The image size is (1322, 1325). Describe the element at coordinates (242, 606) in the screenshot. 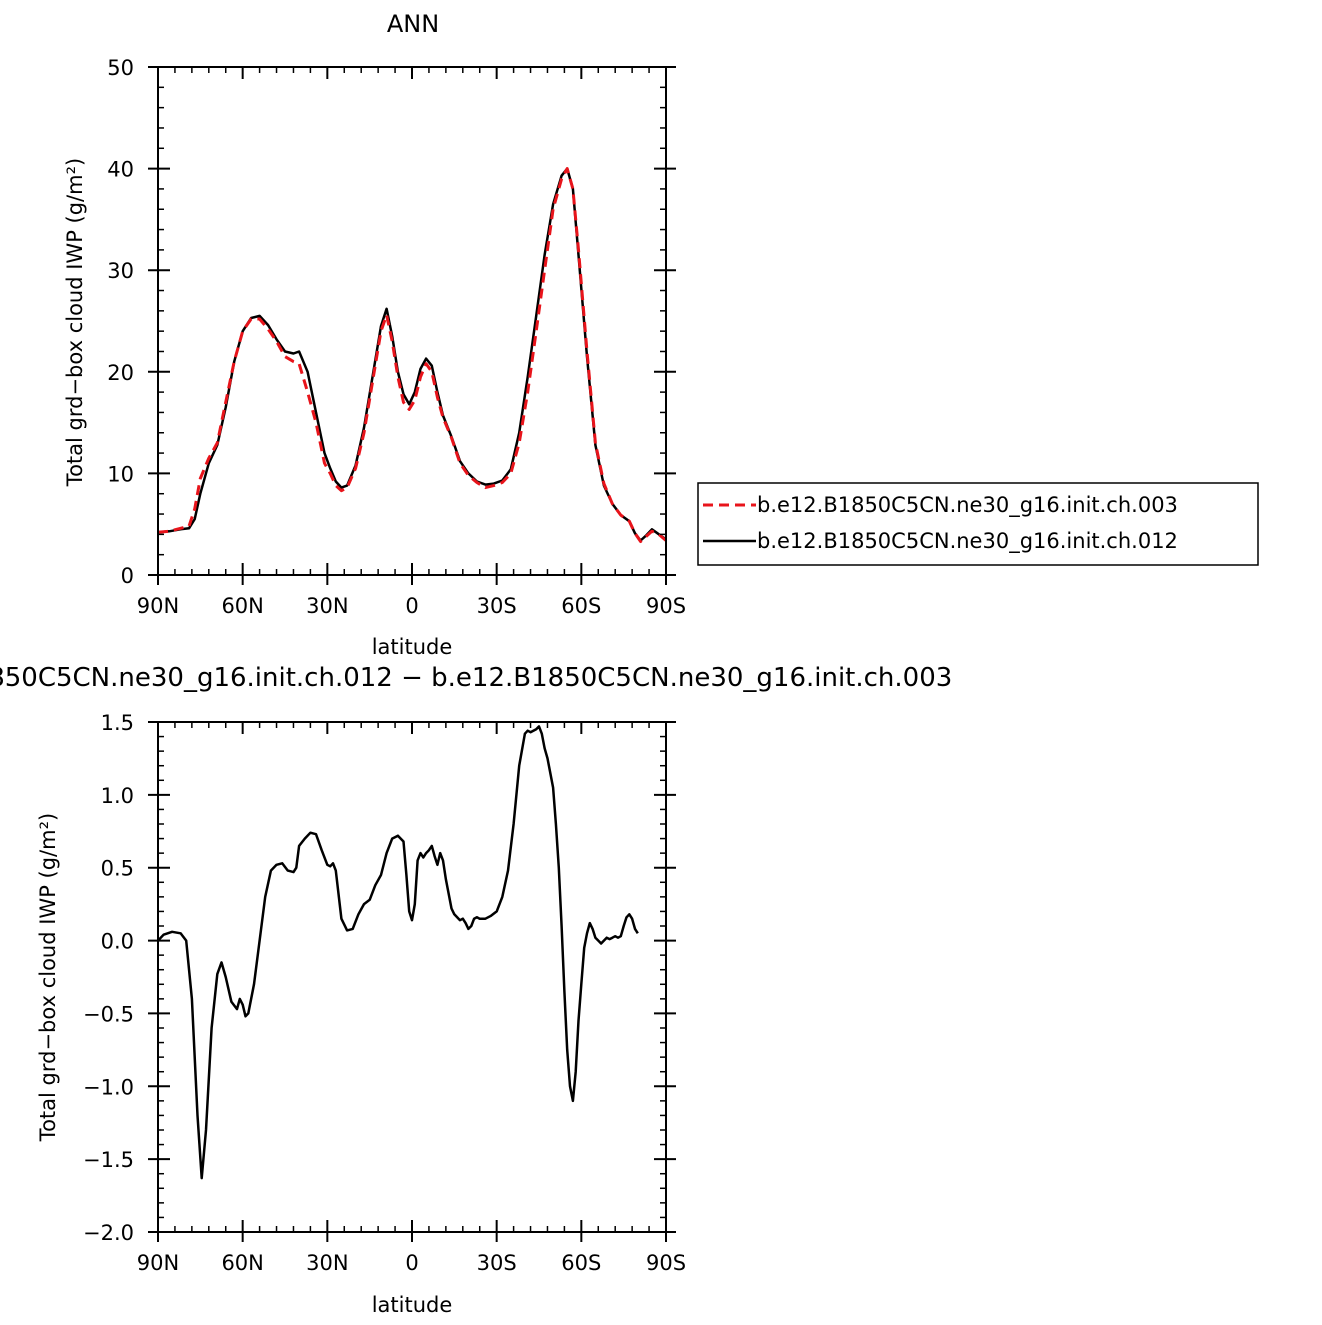

I see `x-tick-label-0-1: 60N` at that location.